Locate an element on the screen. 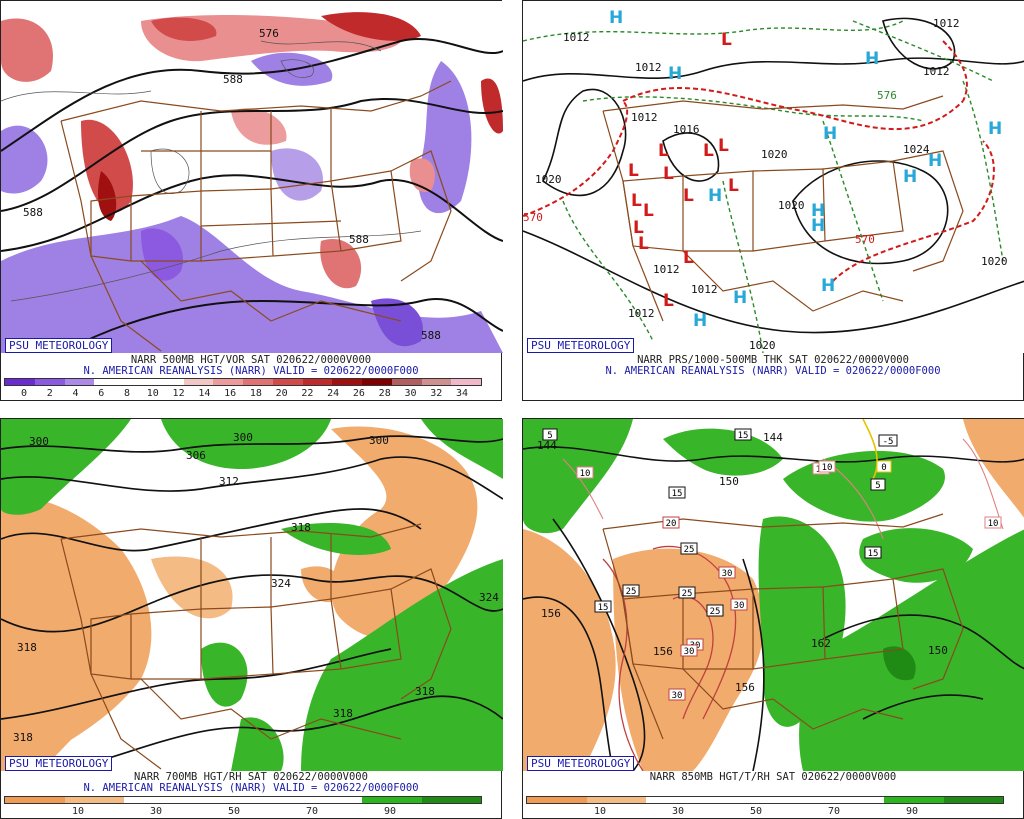  colorbar-tick-label: 0 is located at coordinates (24, 393).